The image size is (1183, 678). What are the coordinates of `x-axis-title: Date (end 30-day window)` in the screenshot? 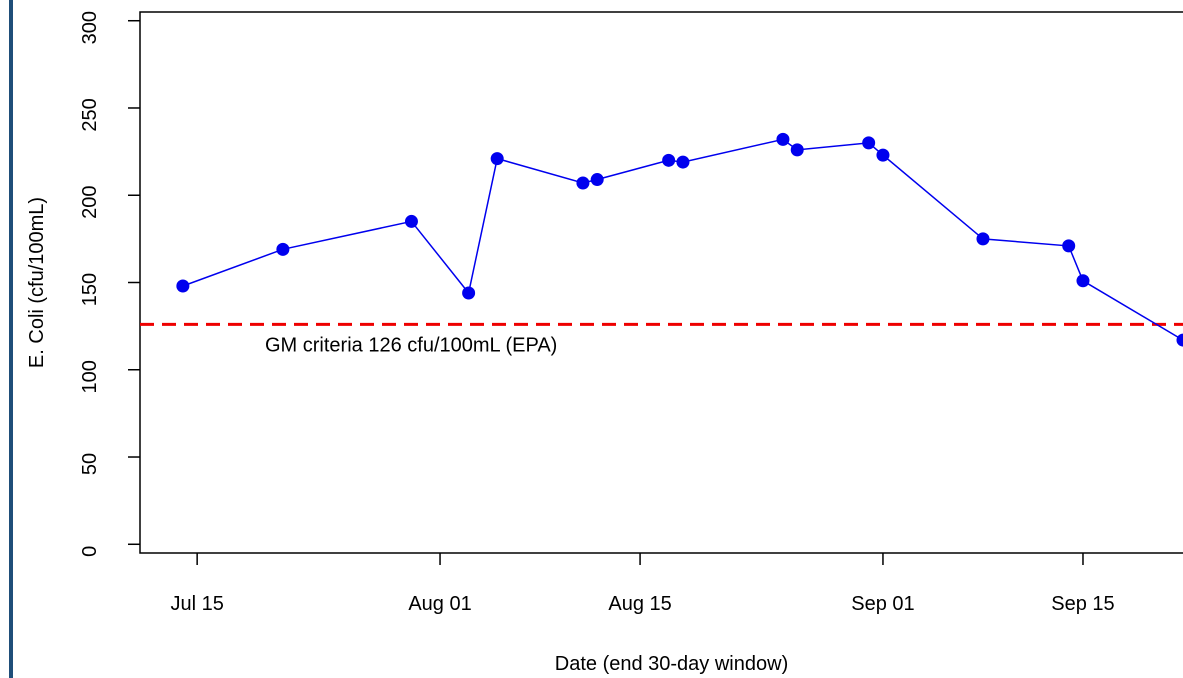 It's located at (671, 664).